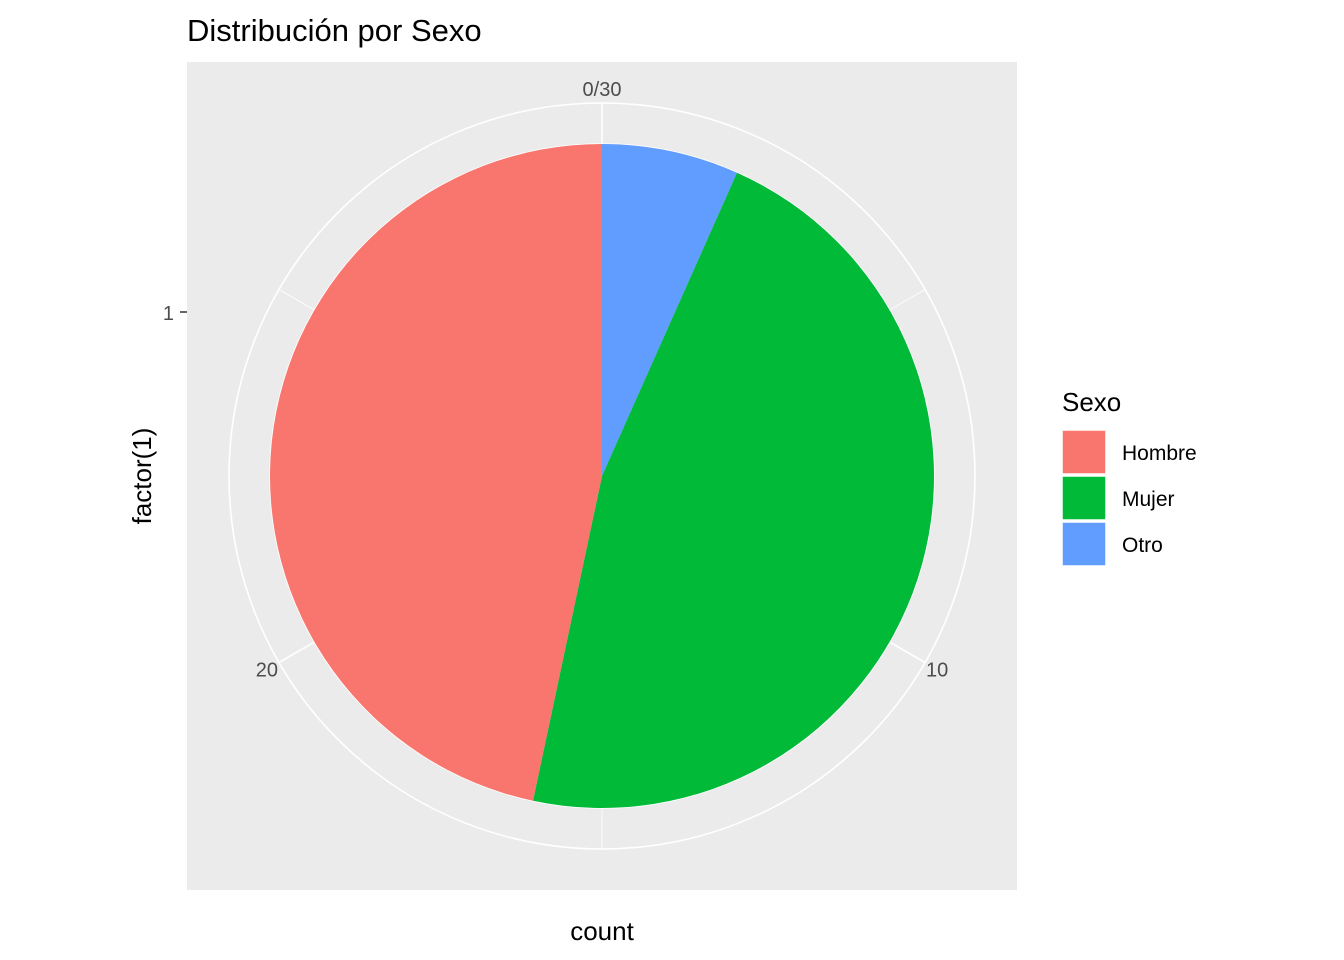 This screenshot has height=960, width=1344. What do you see at coordinates (602, 931) in the screenshot?
I see `x-axis-title: count` at bounding box center [602, 931].